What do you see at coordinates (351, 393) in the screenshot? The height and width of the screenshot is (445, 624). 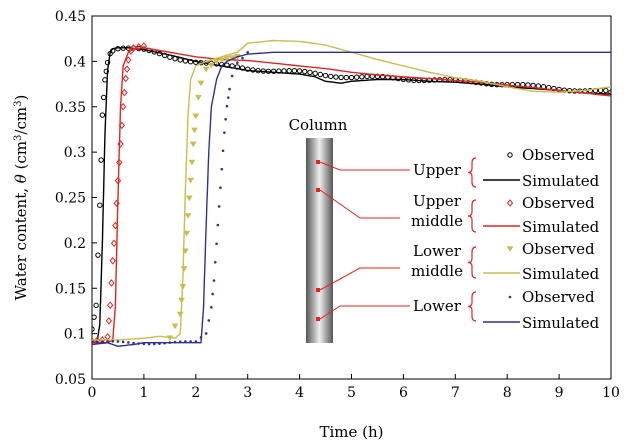 I see `x-tick-label: 5` at bounding box center [351, 393].